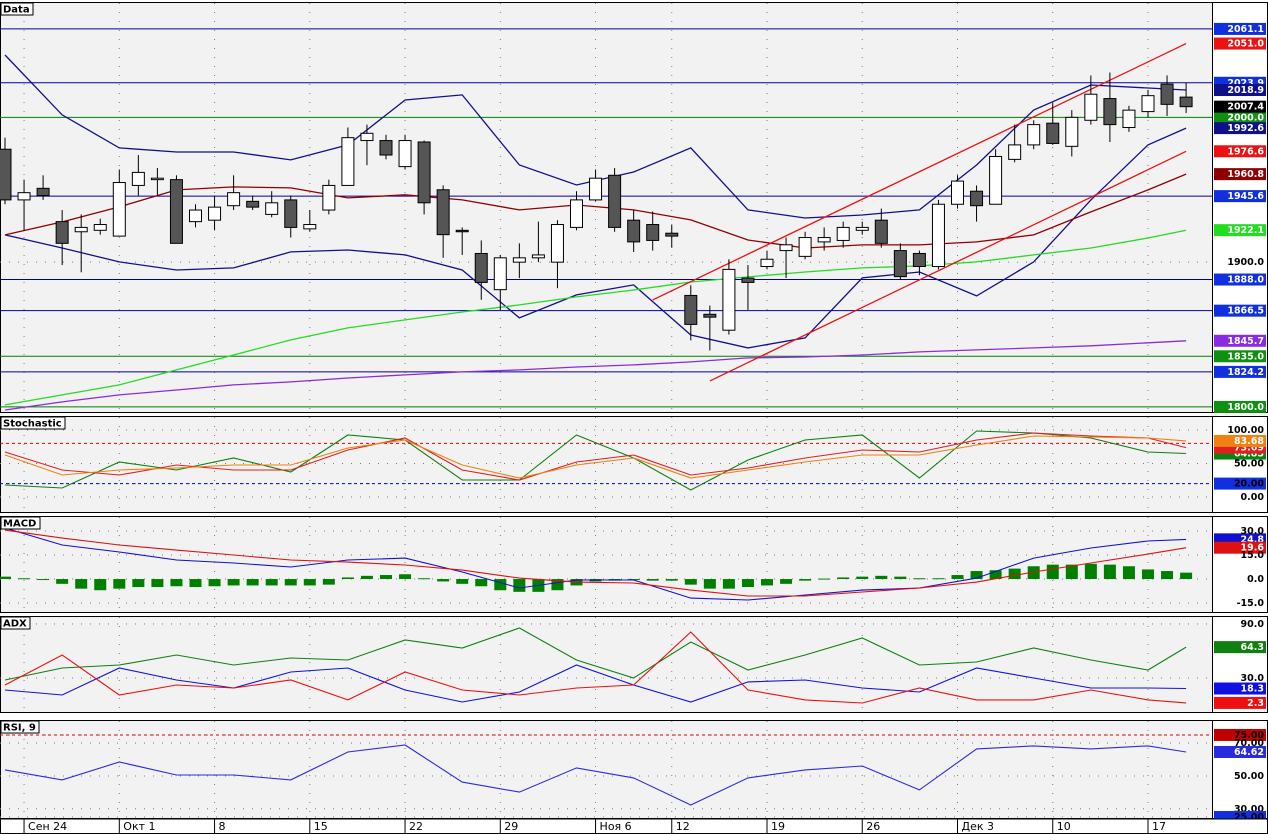 The height and width of the screenshot is (834, 1268). Describe the element at coordinates (1245, 107) in the screenshot. I see `axis-label: 2007.4` at that location.